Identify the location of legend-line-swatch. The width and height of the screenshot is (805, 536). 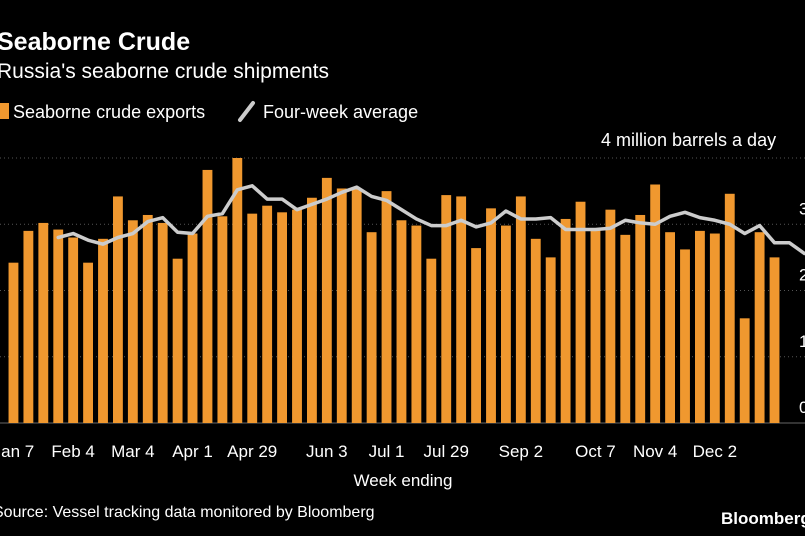
(246, 111).